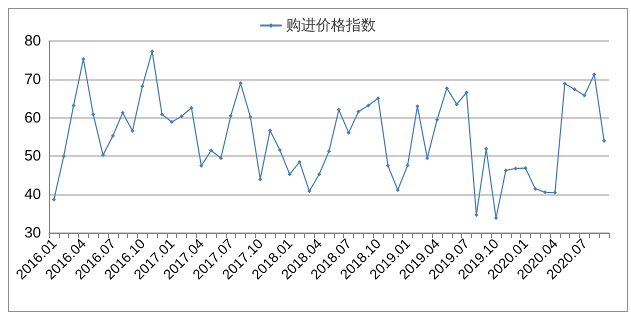  Describe the element at coordinates (331, 25) in the screenshot. I see `legend-label: 购进价格指数` at that location.